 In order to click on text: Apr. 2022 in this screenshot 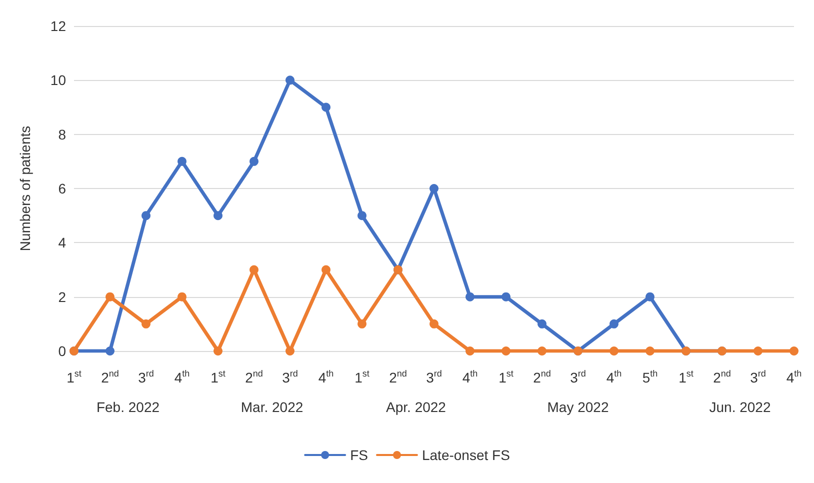, I will do `click(416, 407)`.